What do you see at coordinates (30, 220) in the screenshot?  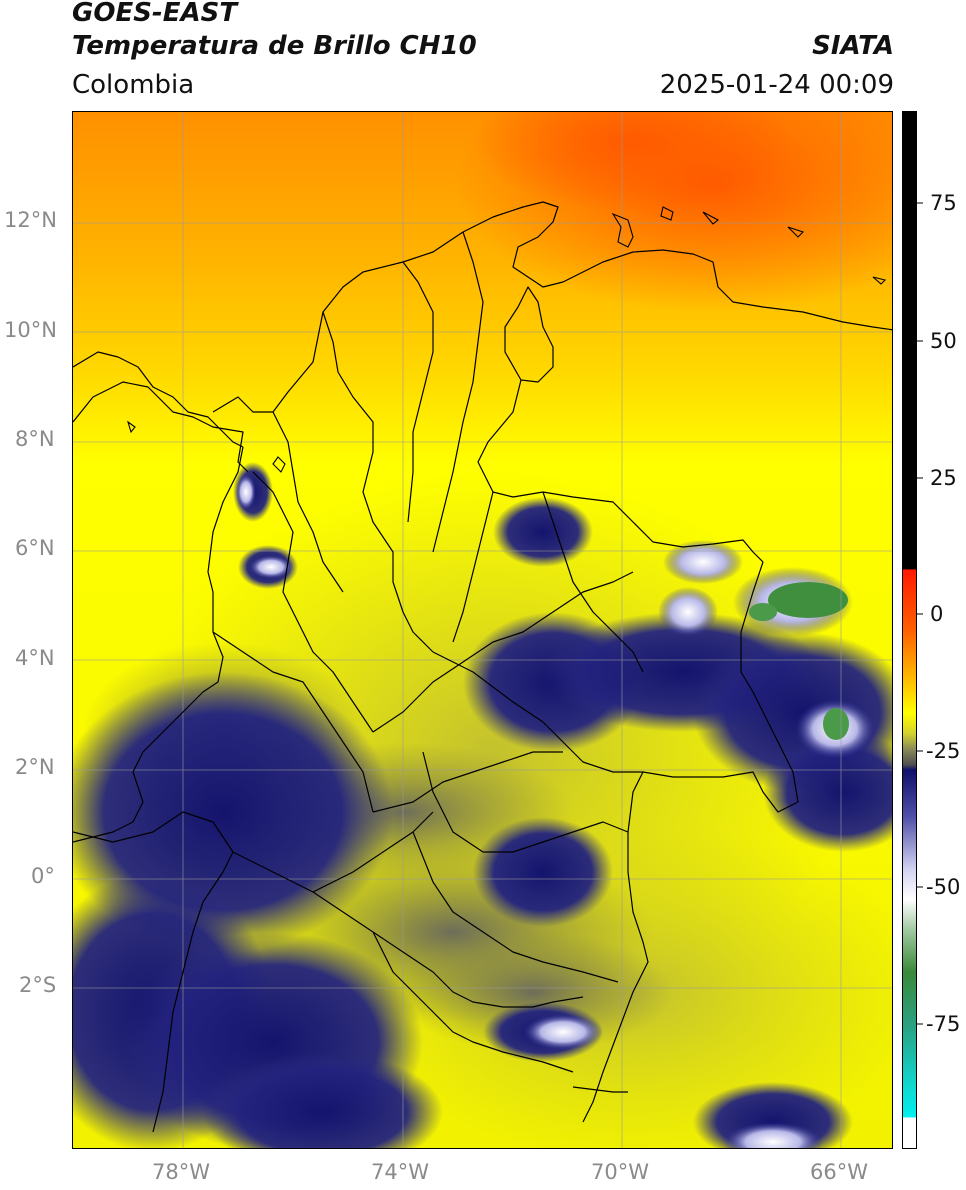 I see `lat-tick-label: 12°N` at bounding box center [30, 220].